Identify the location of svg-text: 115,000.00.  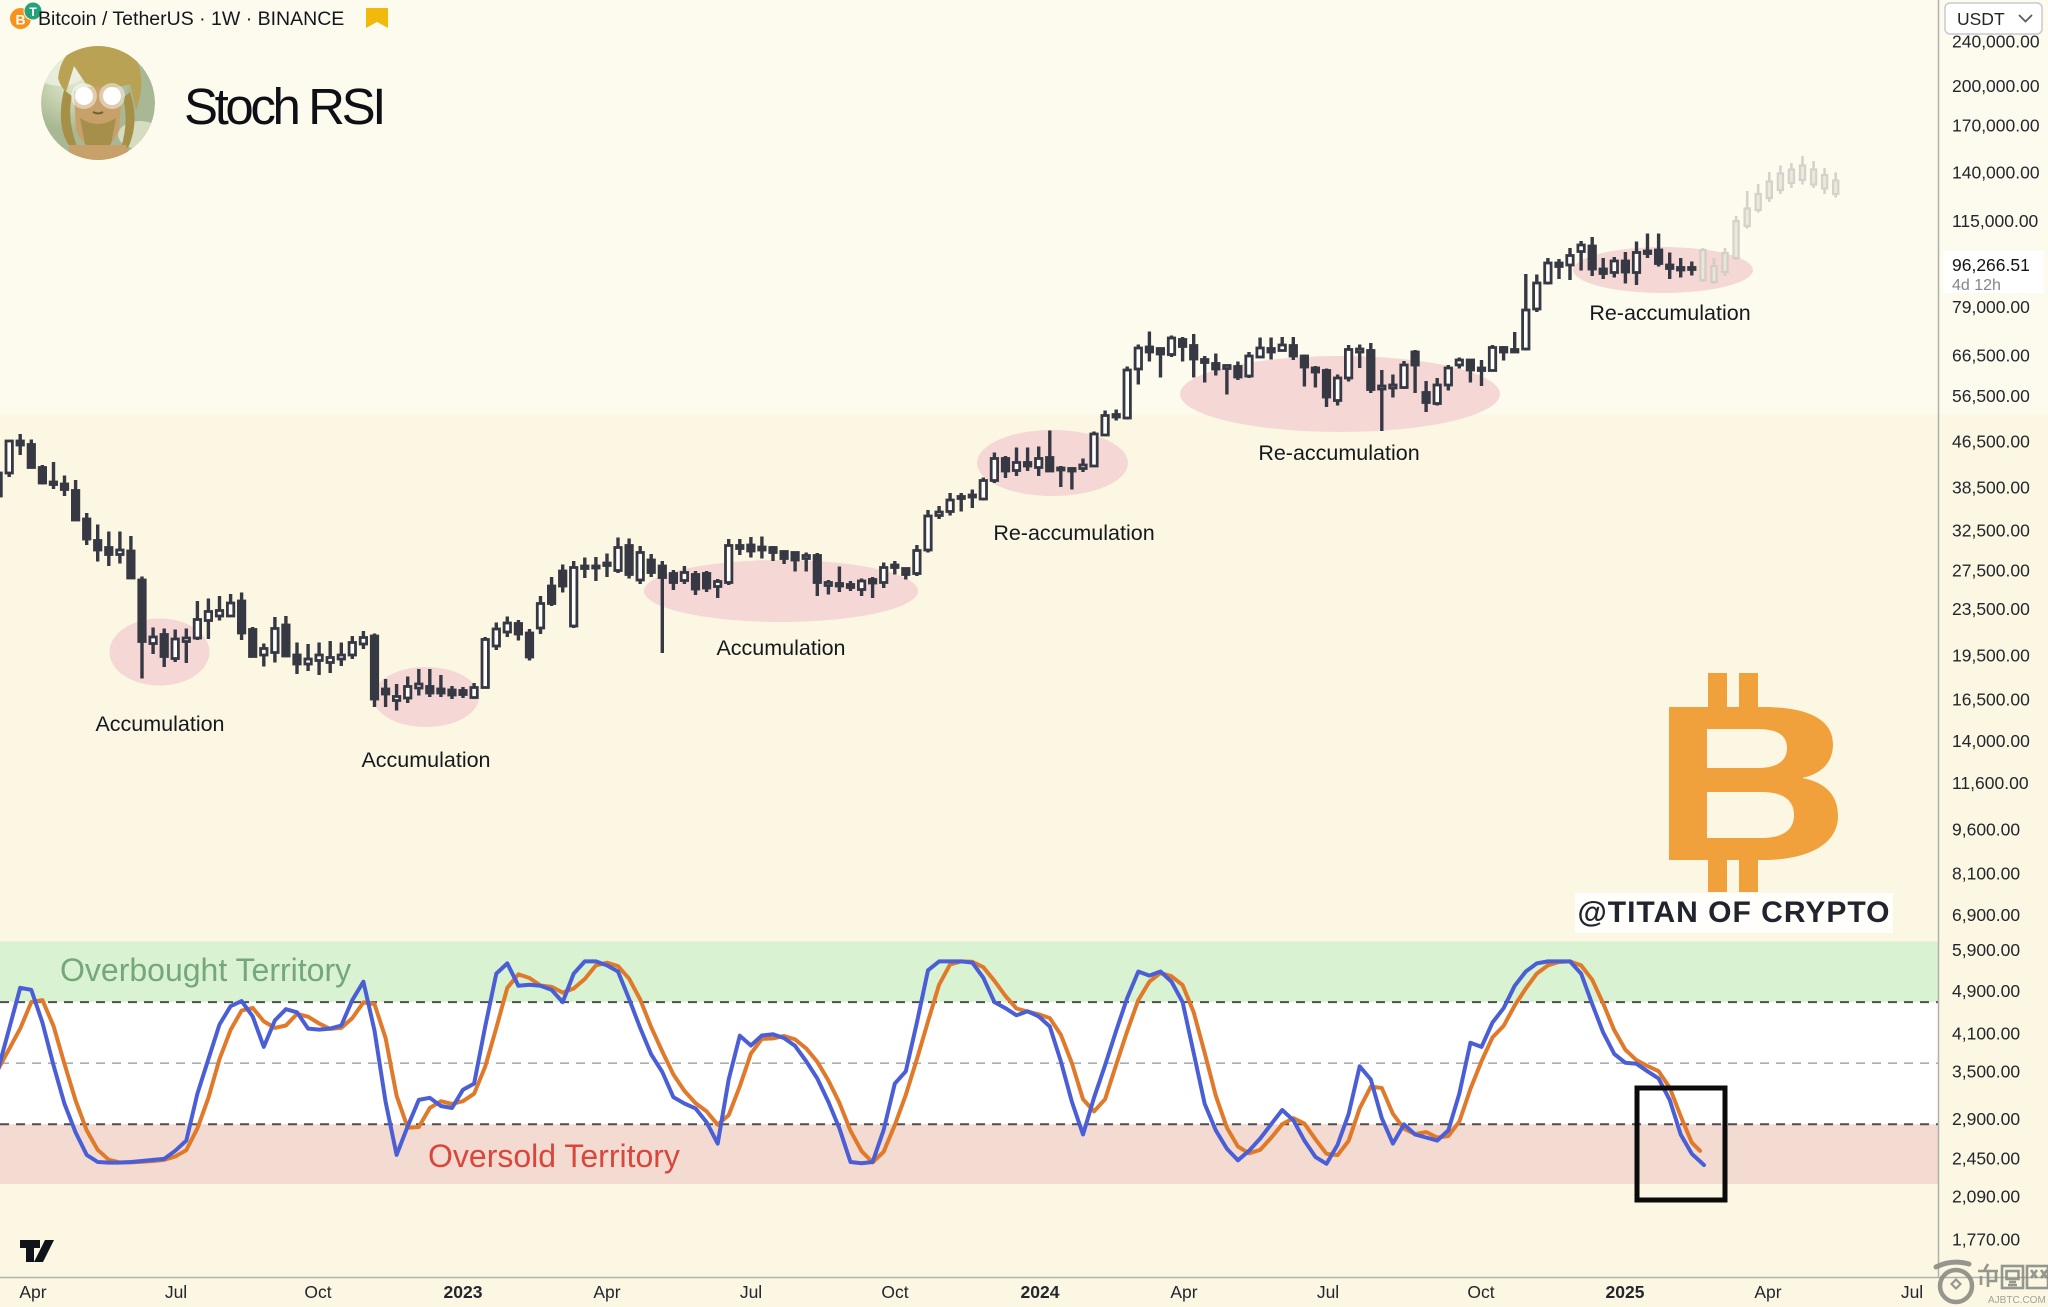
(1995, 221).